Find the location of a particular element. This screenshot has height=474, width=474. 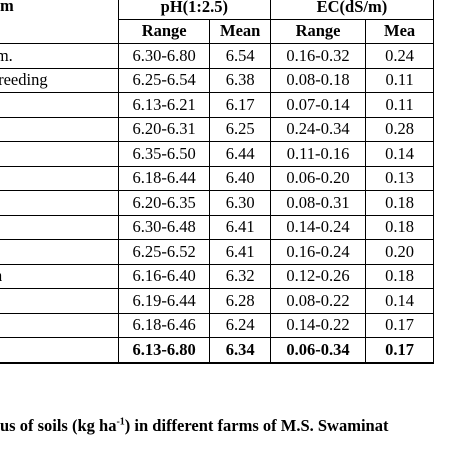

ph-range-cell: 6.35-6.50 is located at coordinates (164, 154).